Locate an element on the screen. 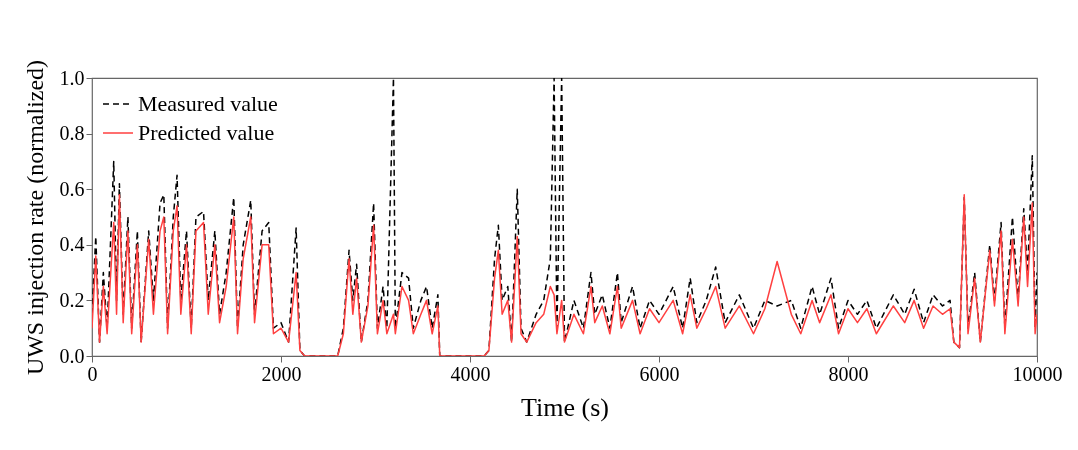 The height and width of the screenshot is (450, 1078). x-tick-label: 0 is located at coordinates (92, 373).